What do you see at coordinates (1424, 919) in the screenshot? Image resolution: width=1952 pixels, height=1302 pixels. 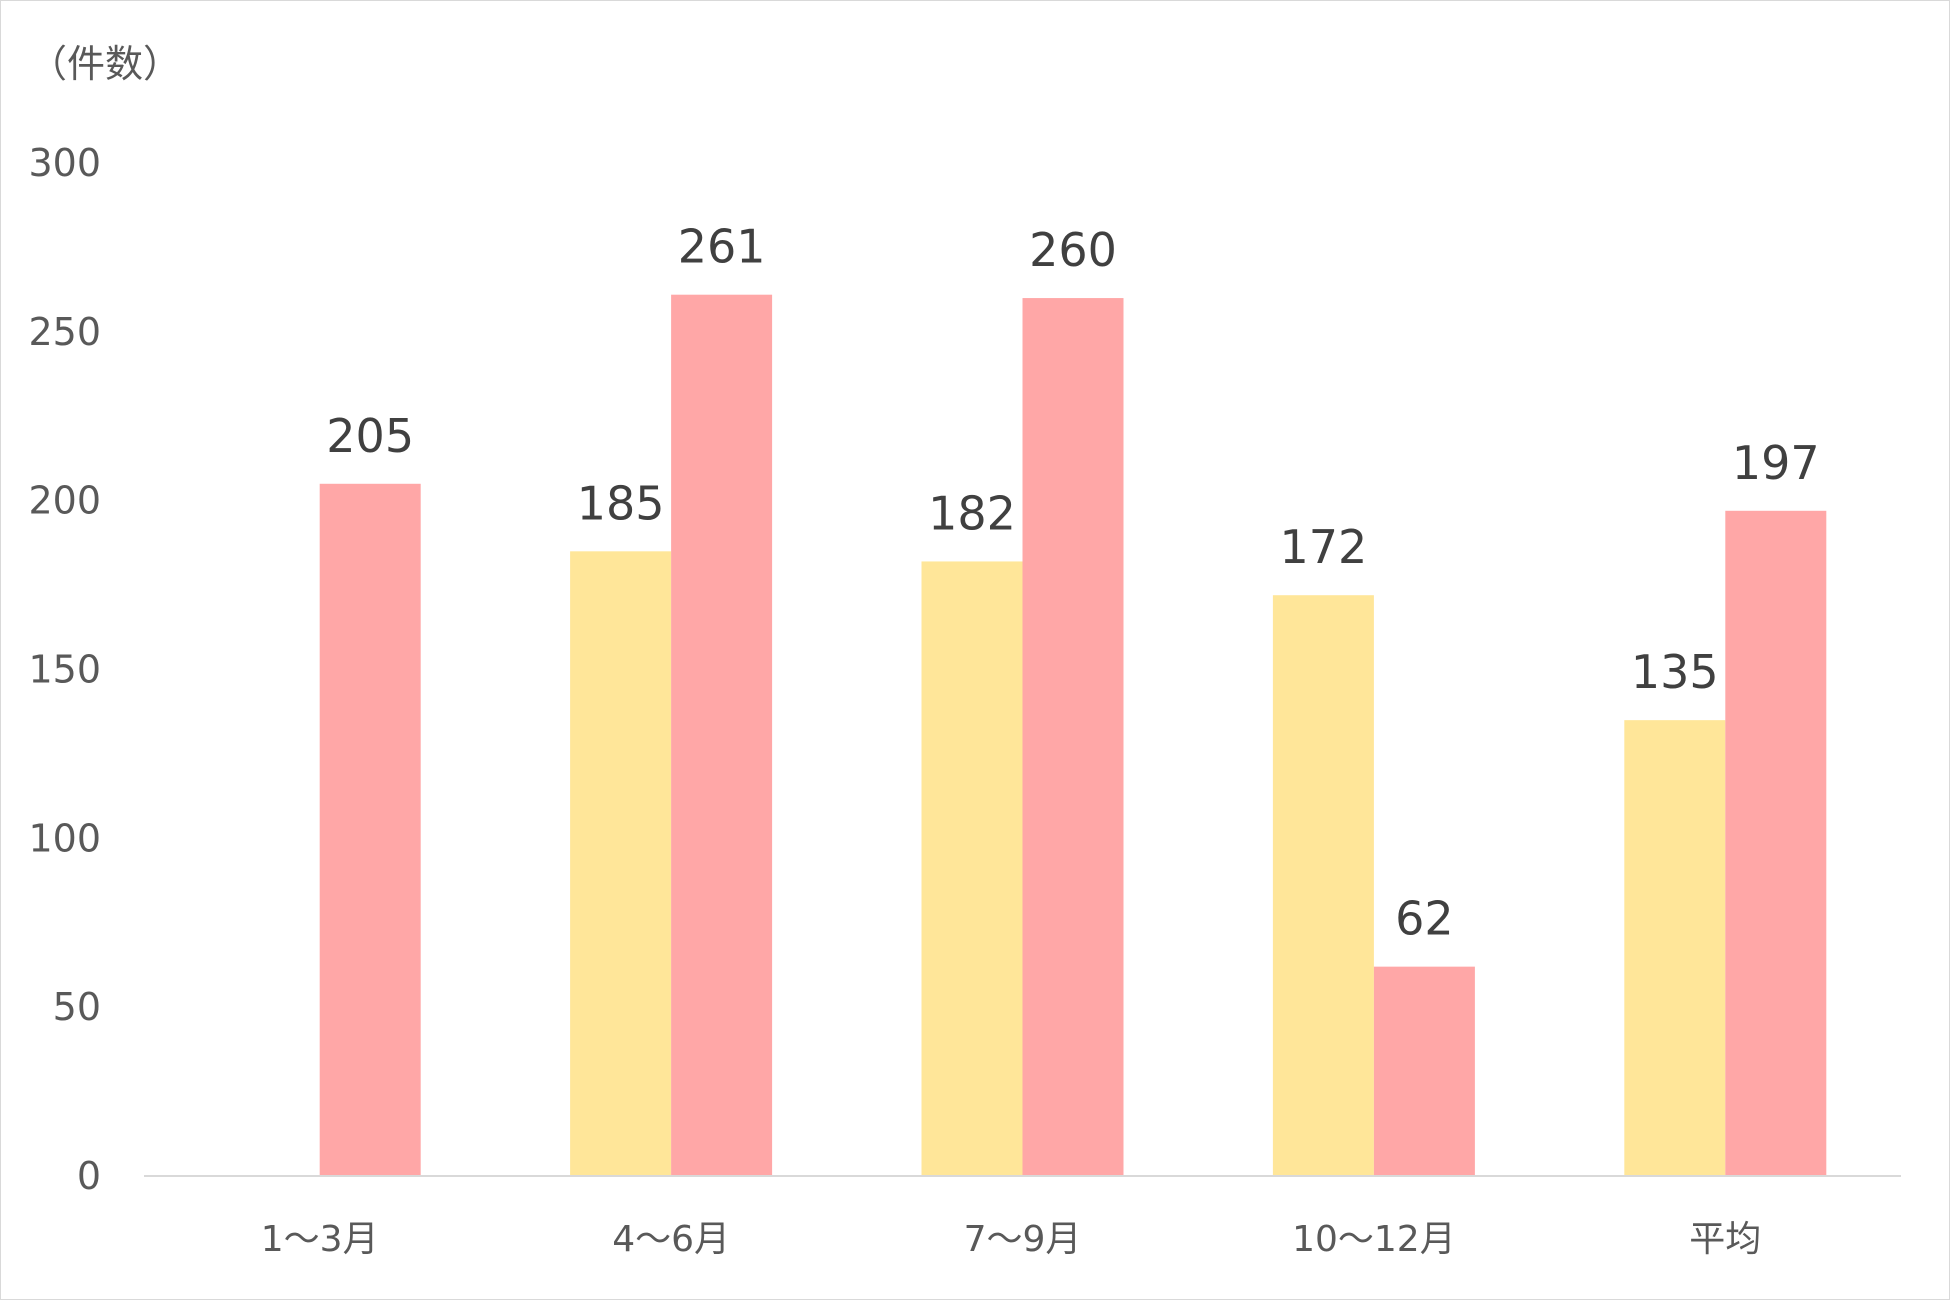 I see `data-label: 62` at bounding box center [1424, 919].